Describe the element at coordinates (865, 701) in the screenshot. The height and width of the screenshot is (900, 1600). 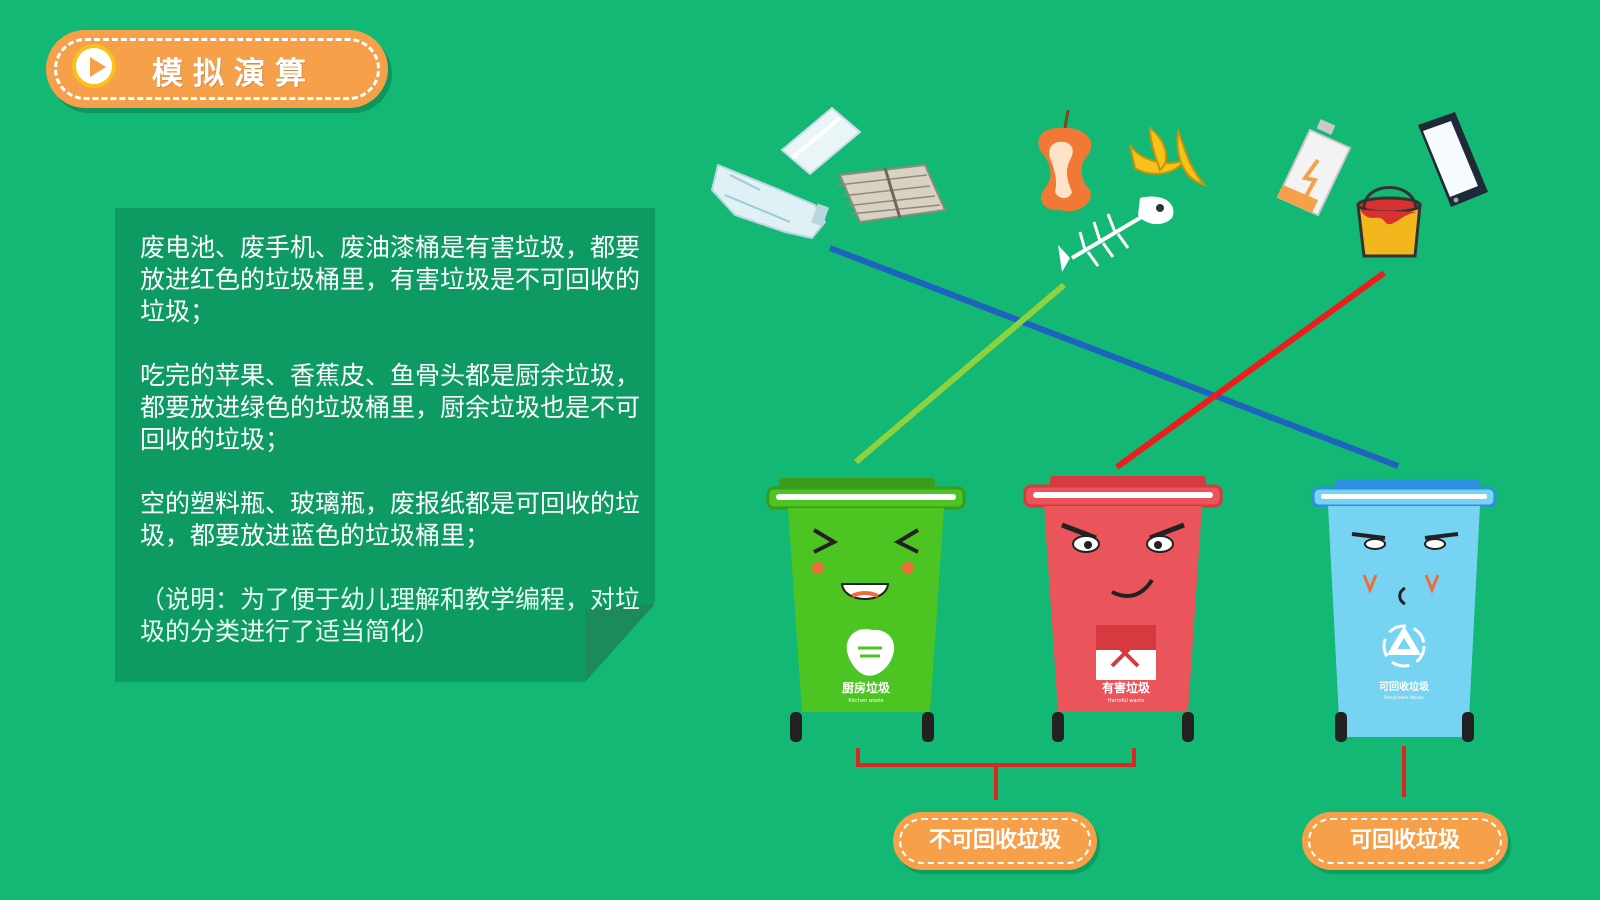
I see `kitchen-bin-sublabel: Kitchen waste` at that location.